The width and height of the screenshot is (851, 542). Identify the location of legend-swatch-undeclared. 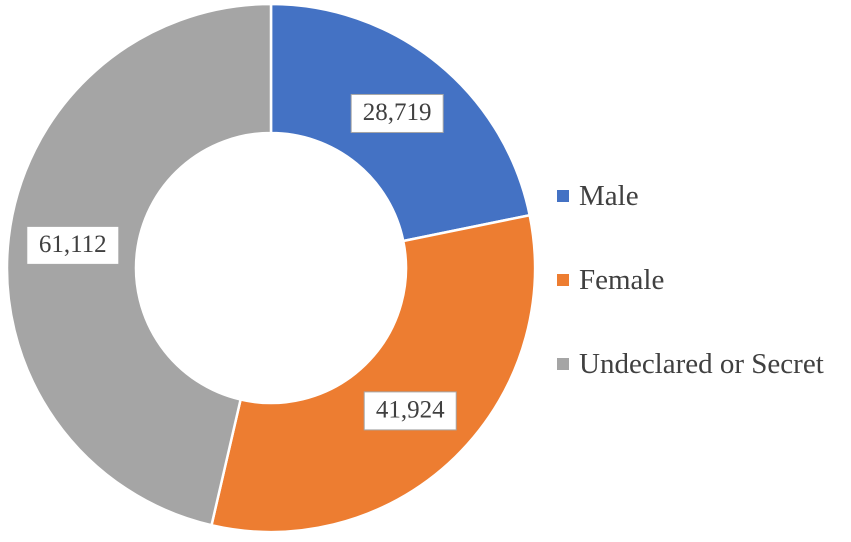
(563, 364).